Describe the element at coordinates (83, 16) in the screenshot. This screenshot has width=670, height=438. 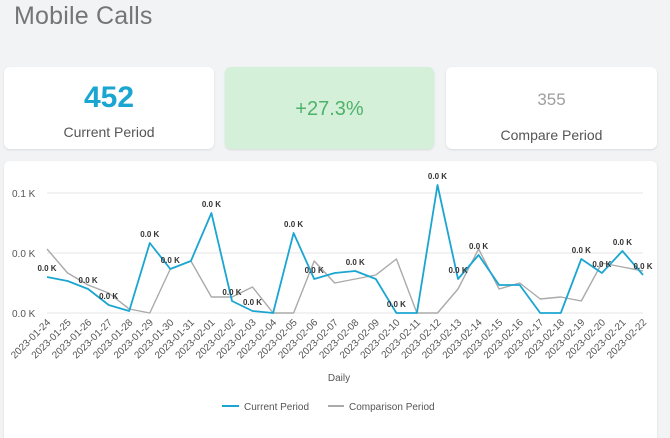
I see `page-title: Mobile Calls` at that location.